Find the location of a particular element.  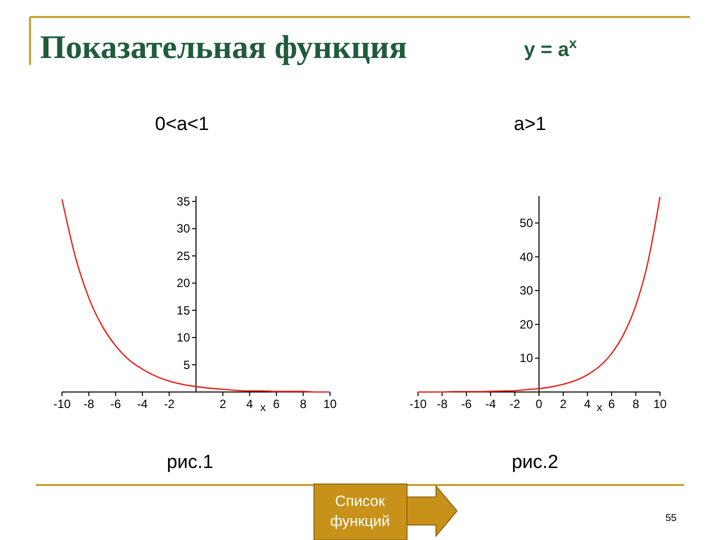

text: Список функций is located at coordinates (360, 511).